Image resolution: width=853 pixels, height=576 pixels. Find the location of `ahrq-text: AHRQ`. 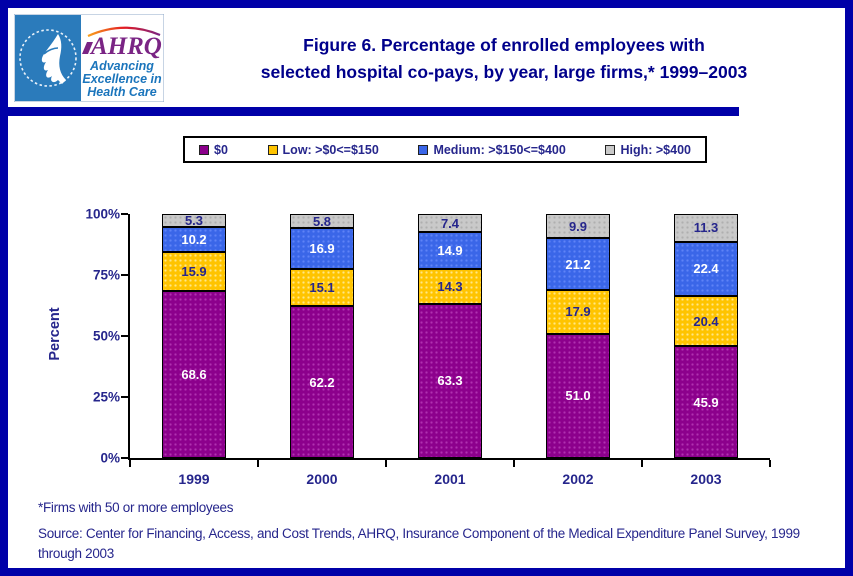

ahrq-text: AHRQ is located at coordinates (125, 46).